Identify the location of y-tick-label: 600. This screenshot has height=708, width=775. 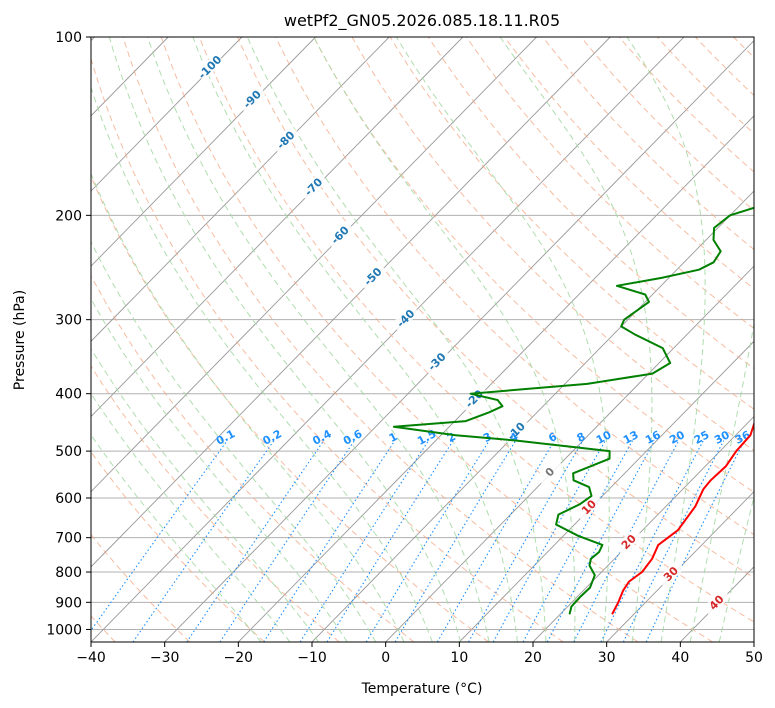
(68, 499).